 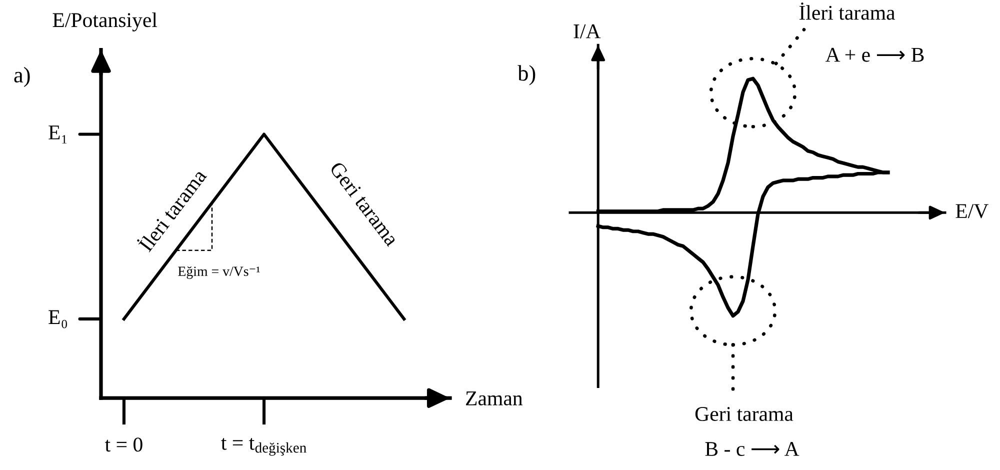 What do you see at coordinates (744, 414) in the screenshot?
I see `text: Geri tarama` at bounding box center [744, 414].